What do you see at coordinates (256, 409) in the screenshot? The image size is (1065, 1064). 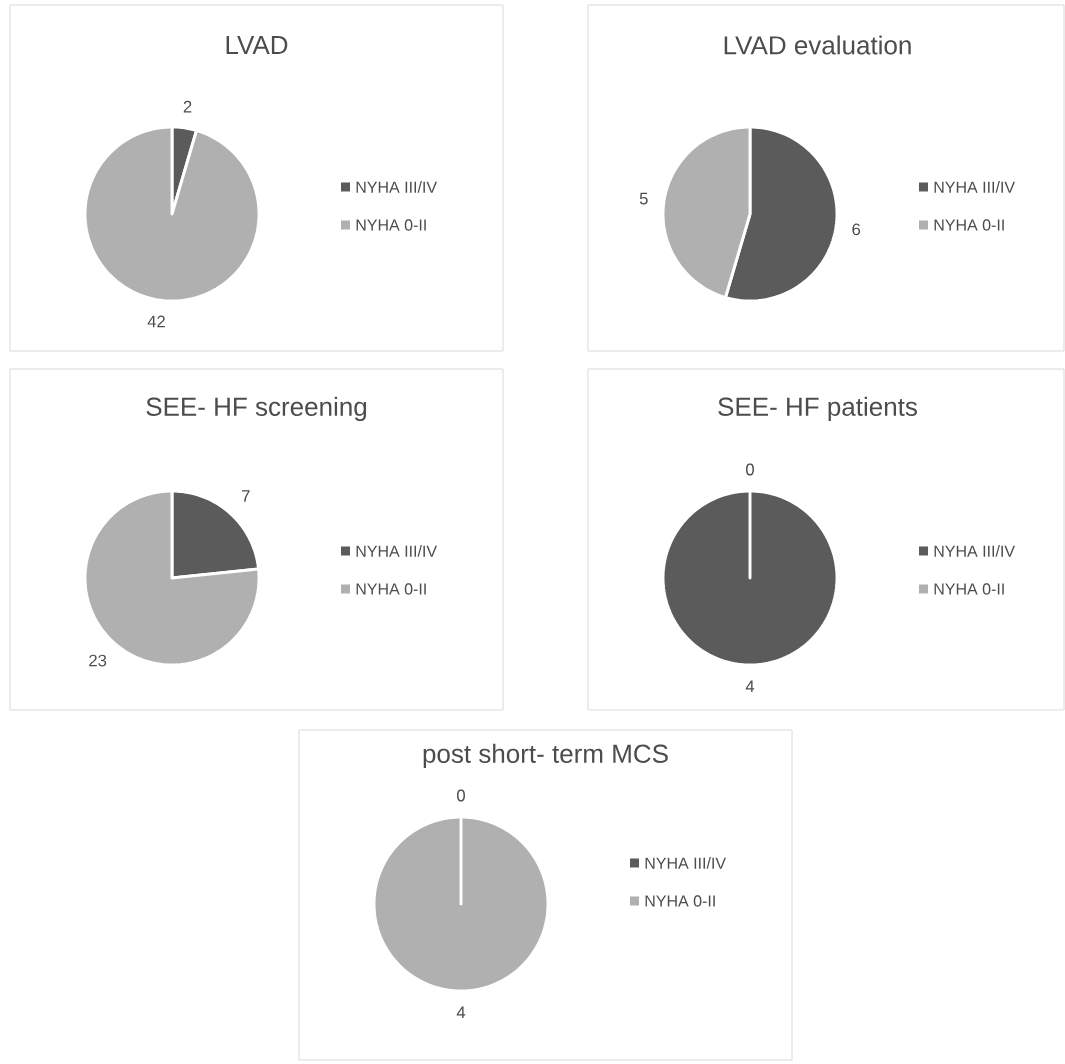 I see `chart-title: SEE- HF screening` at bounding box center [256, 409].